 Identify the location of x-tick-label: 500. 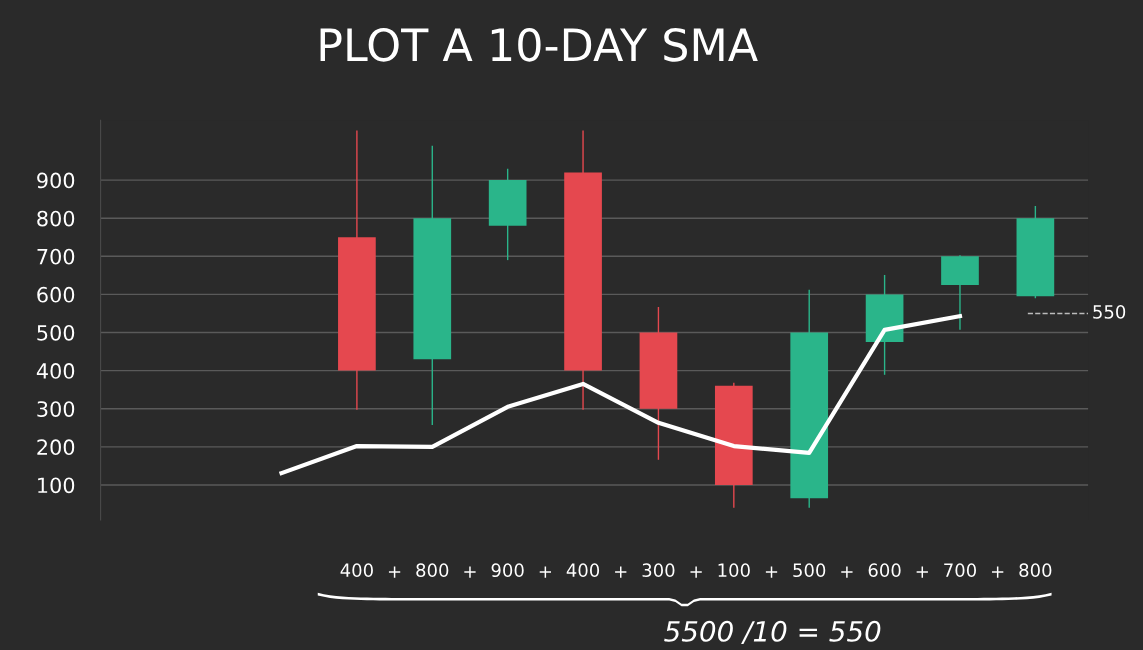
(809, 570).